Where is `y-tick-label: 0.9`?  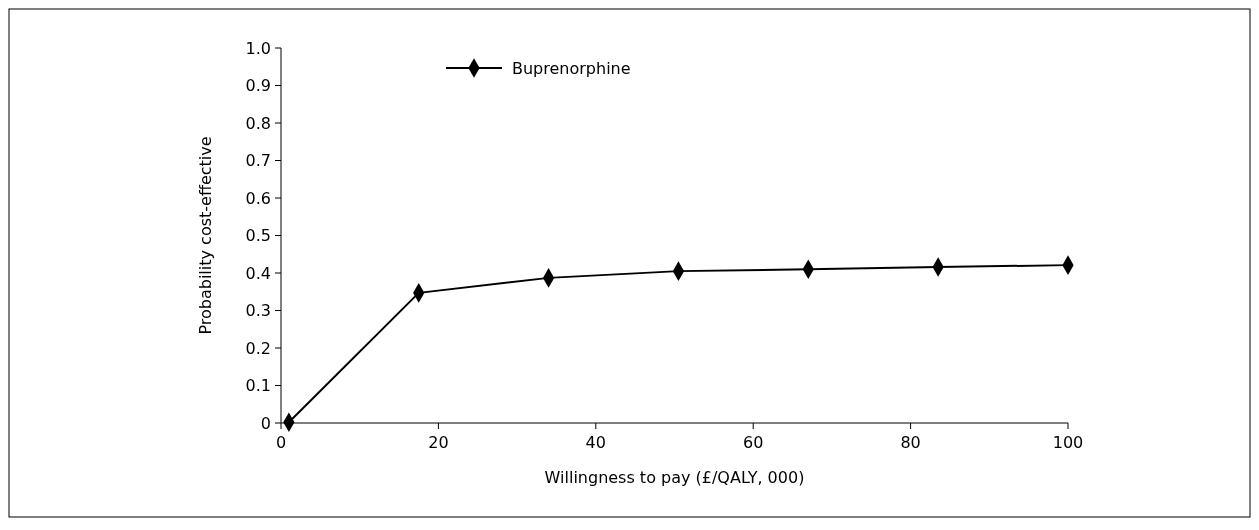 y-tick-label: 0.9 is located at coordinates (258, 86).